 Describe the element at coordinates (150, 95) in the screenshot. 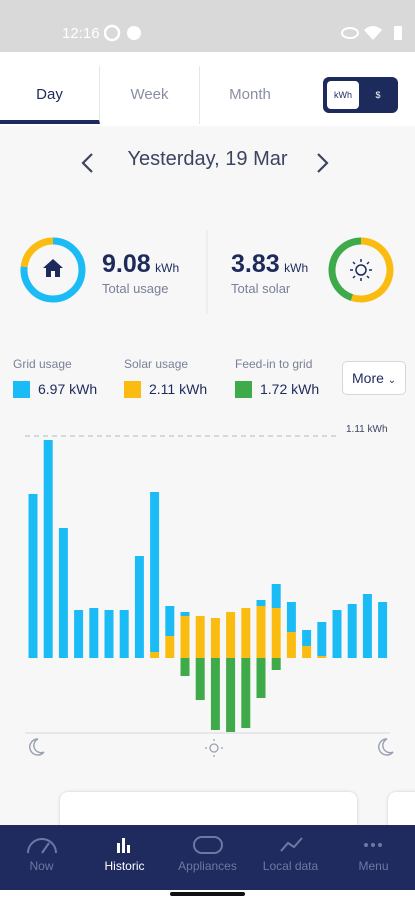

I see `tab: Week` at that location.